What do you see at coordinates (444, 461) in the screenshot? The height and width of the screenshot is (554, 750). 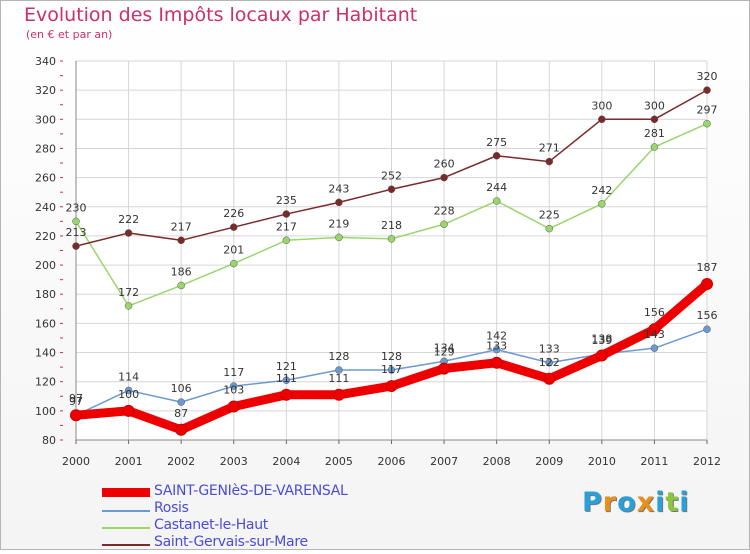 I see `x-tick-label: 2007` at bounding box center [444, 461].